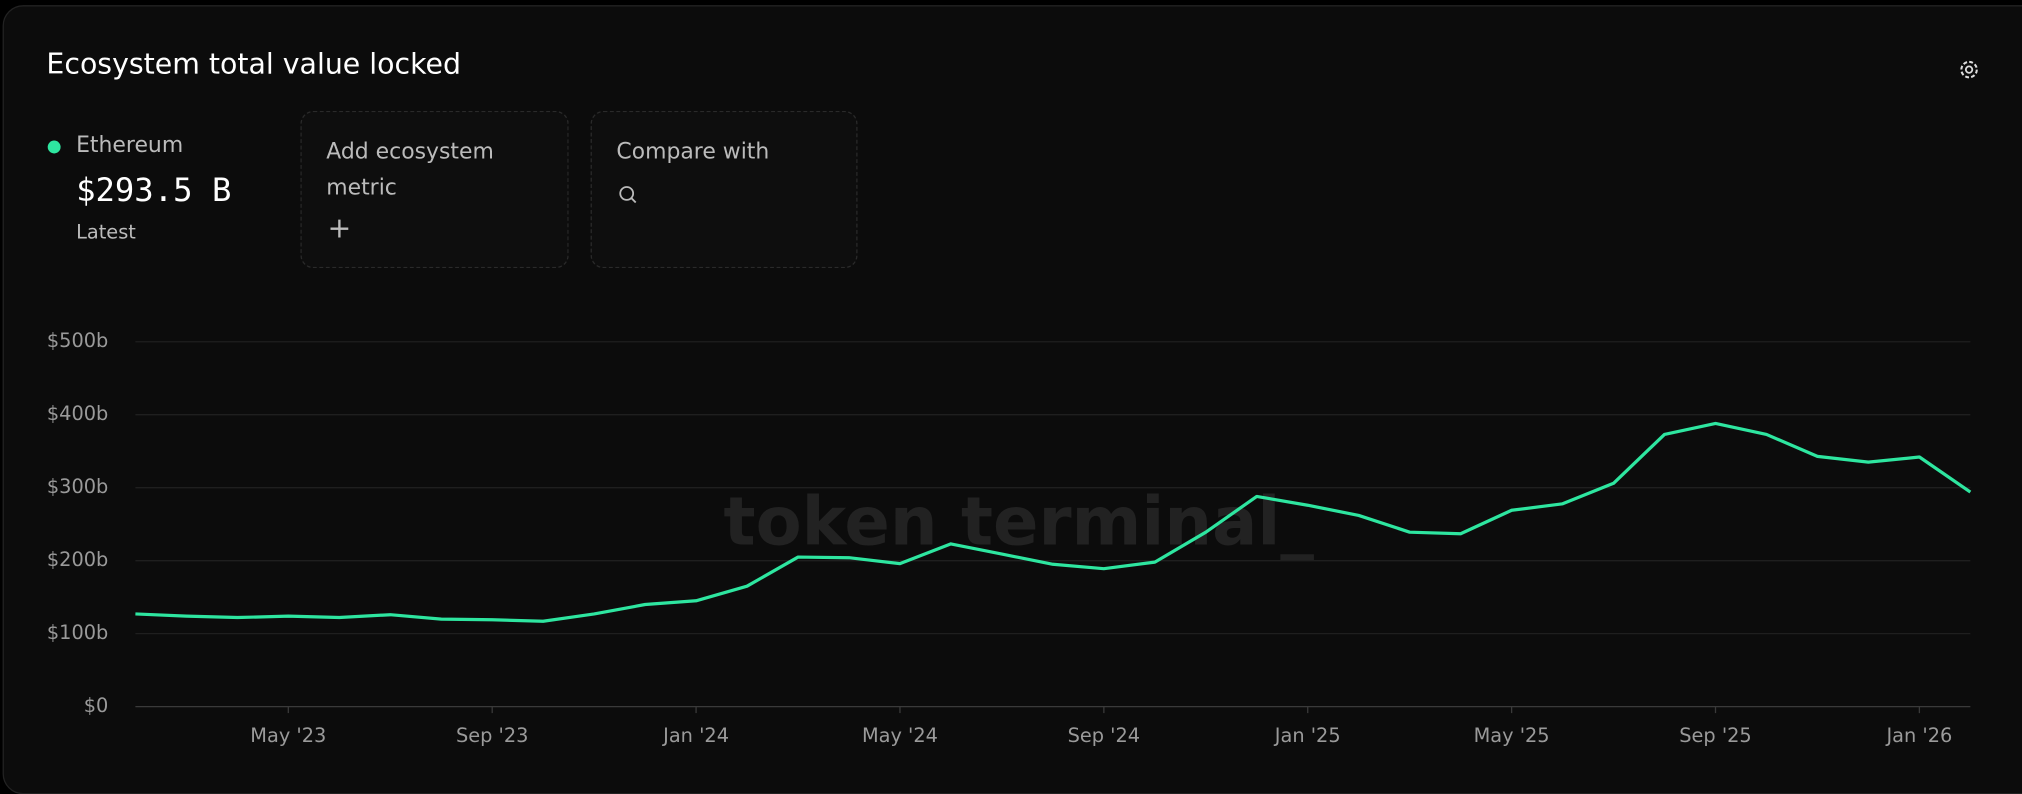  What do you see at coordinates (628, 195) in the screenshot?
I see `search-icon` at bounding box center [628, 195].